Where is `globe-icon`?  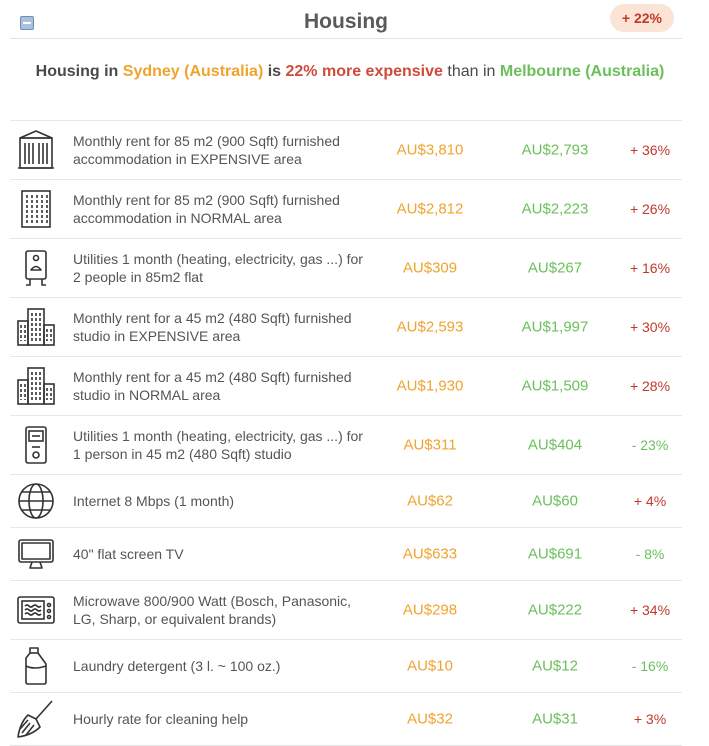 globe-icon is located at coordinates (36, 501).